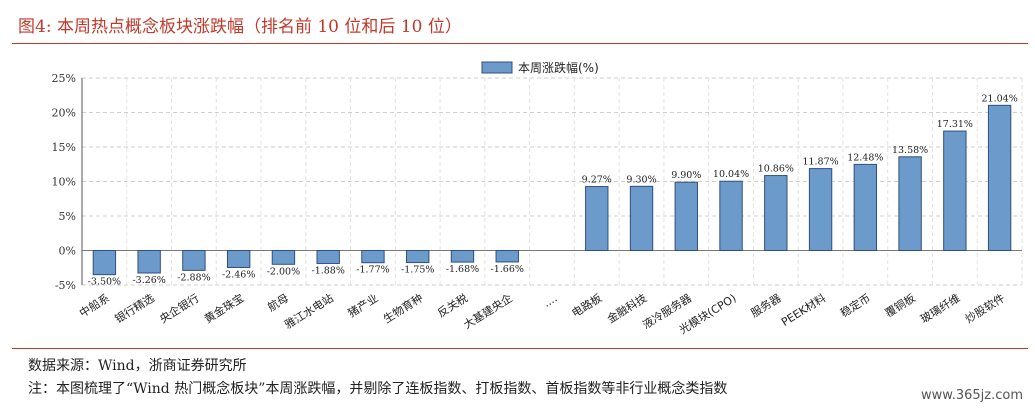 This screenshot has width=1035, height=411. I want to click on x-tick-label: 电路板, so click(586, 305).